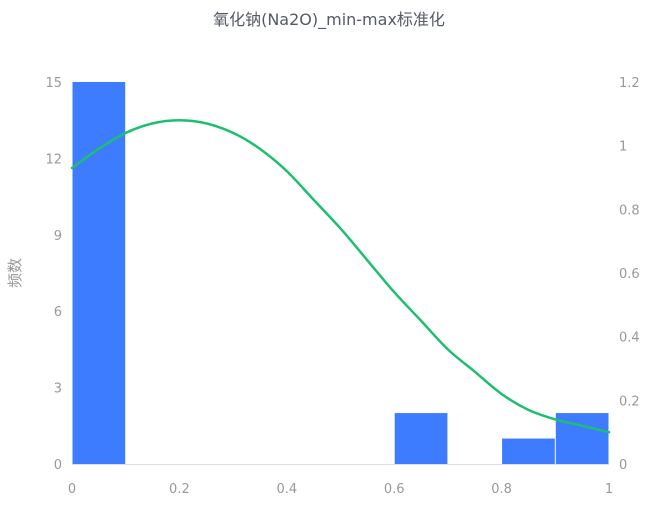 This screenshot has height=510, width=658. Describe the element at coordinates (15, 273) in the screenshot. I see `y-axis-label: 频数` at that location.